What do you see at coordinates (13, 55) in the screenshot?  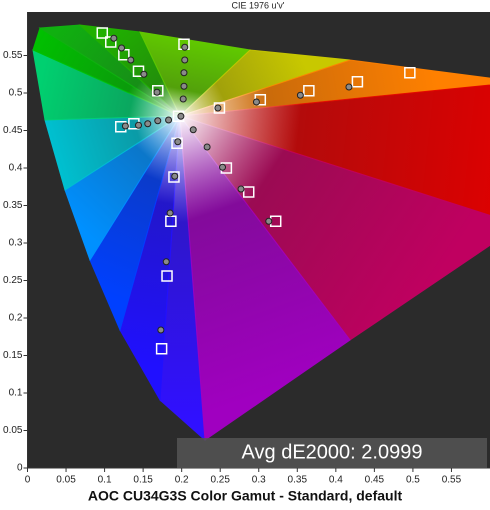 I see `y-tick-label: 0.55` at bounding box center [13, 55].